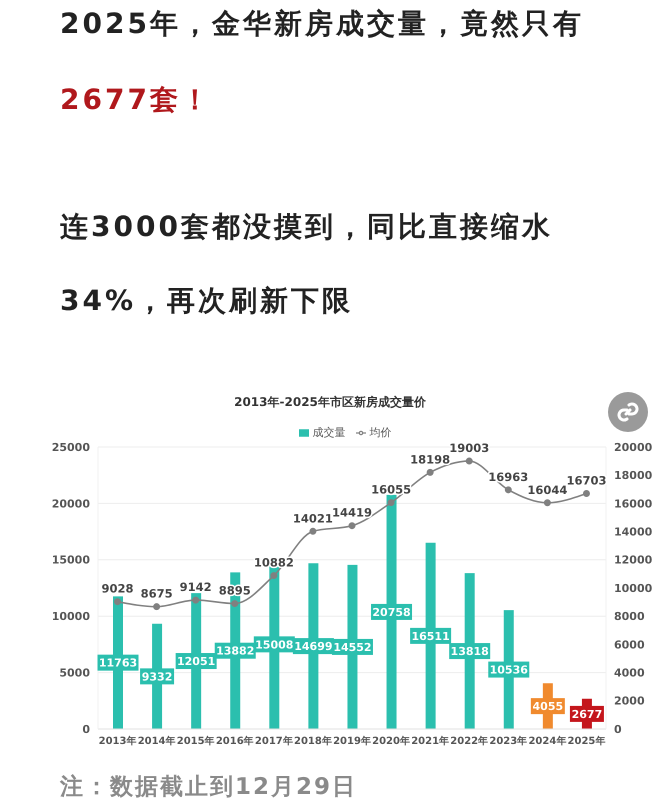 The height and width of the screenshot is (812, 660). Describe the element at coordinates (209, 787) in the screenshot. I see `text: 注：数据截止到12月29日` at that location.